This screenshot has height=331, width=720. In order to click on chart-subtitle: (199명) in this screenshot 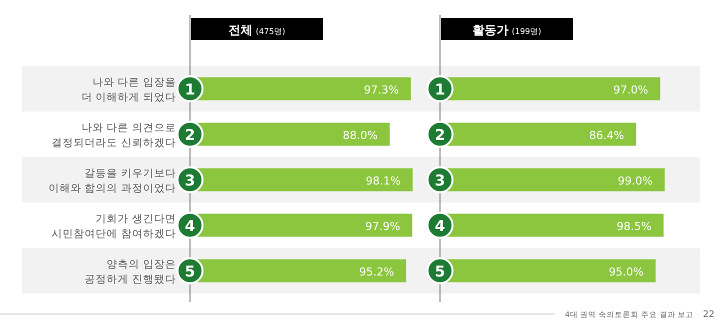, I will do `click(527, 31)`.